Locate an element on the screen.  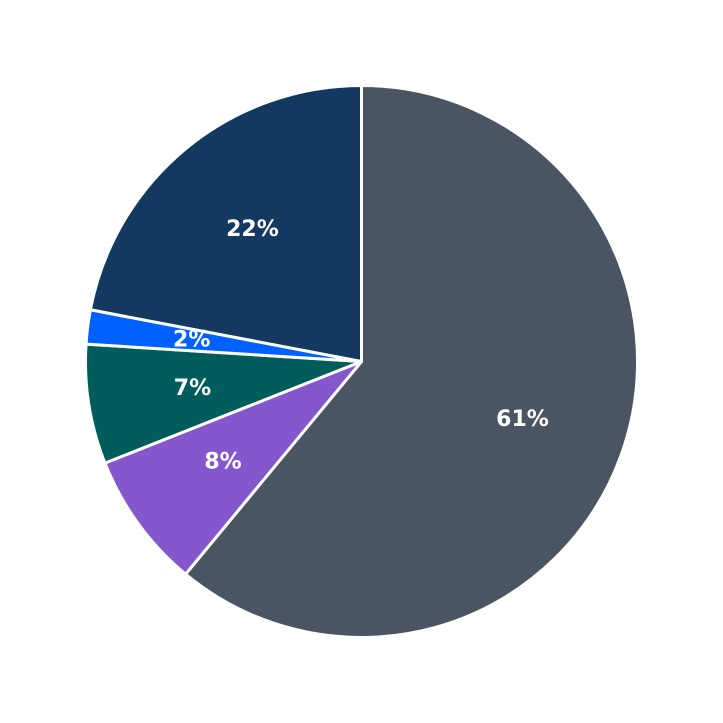
slice-label-4: 22% is located at coordinates (252, 229).